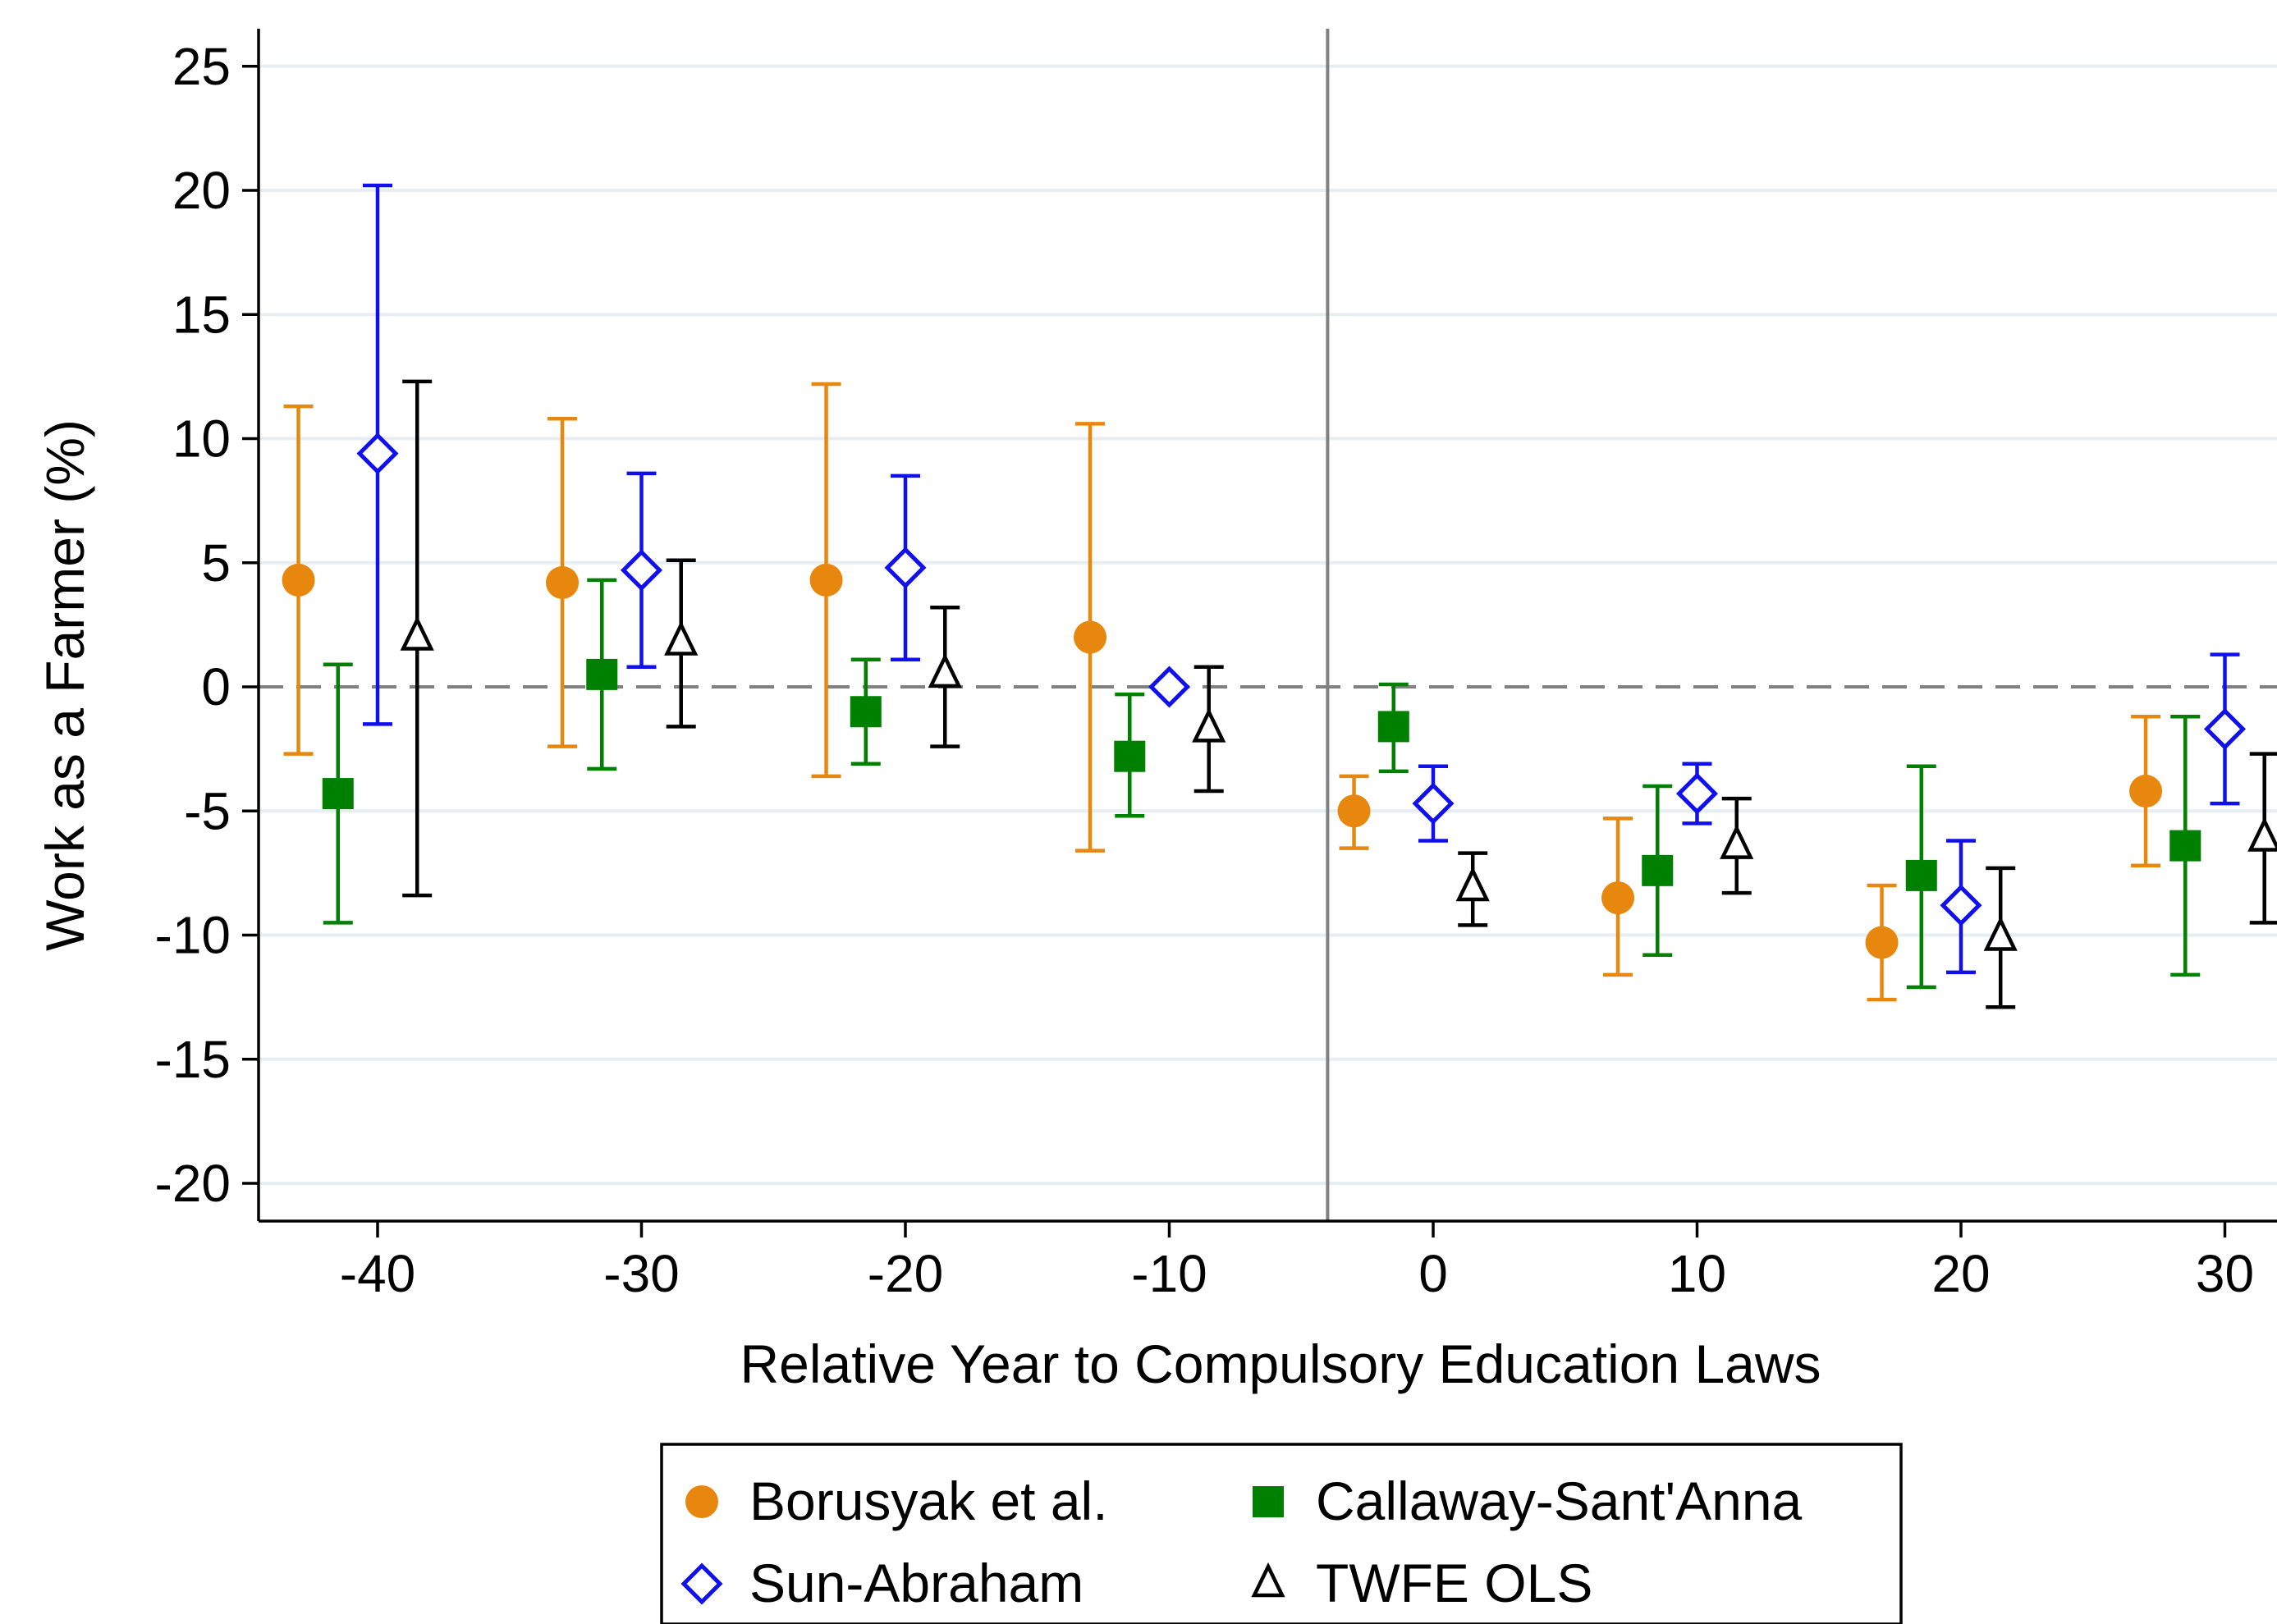 This screenshot has width=2277, height=1624. Describe the element at coordinates (64, 685) in the screenshot. I see `y-axis-label: Work as a Farmer (%)` at that location.